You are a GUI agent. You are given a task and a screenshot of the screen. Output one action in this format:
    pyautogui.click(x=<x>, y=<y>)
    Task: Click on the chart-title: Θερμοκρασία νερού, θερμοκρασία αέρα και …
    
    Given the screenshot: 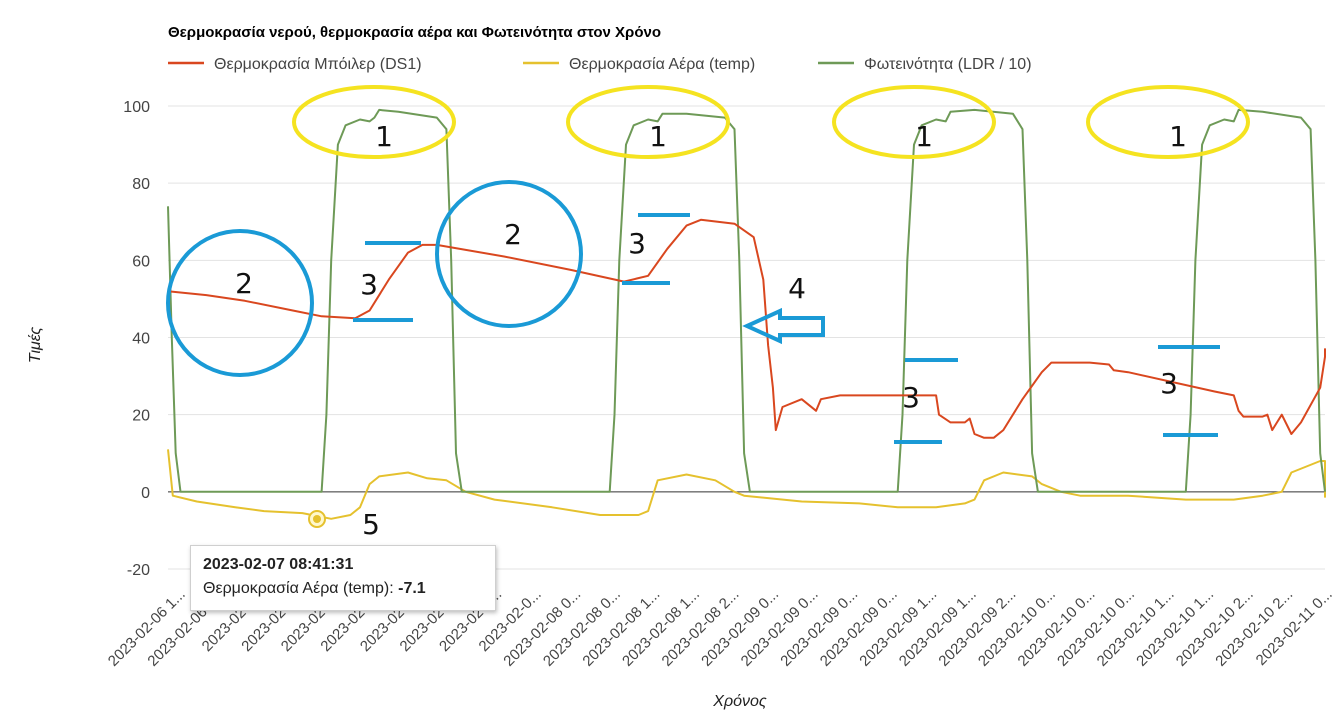 What is the action you would take?
    pyautogui.click(x=414, y=32)
    